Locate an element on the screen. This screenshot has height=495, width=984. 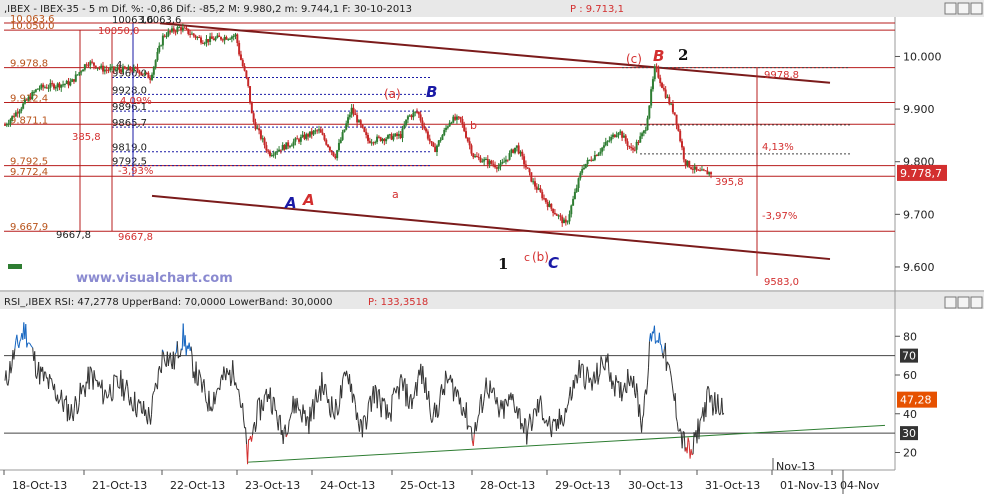
wave-label-A-red: A is located at coordinates (308, 200).